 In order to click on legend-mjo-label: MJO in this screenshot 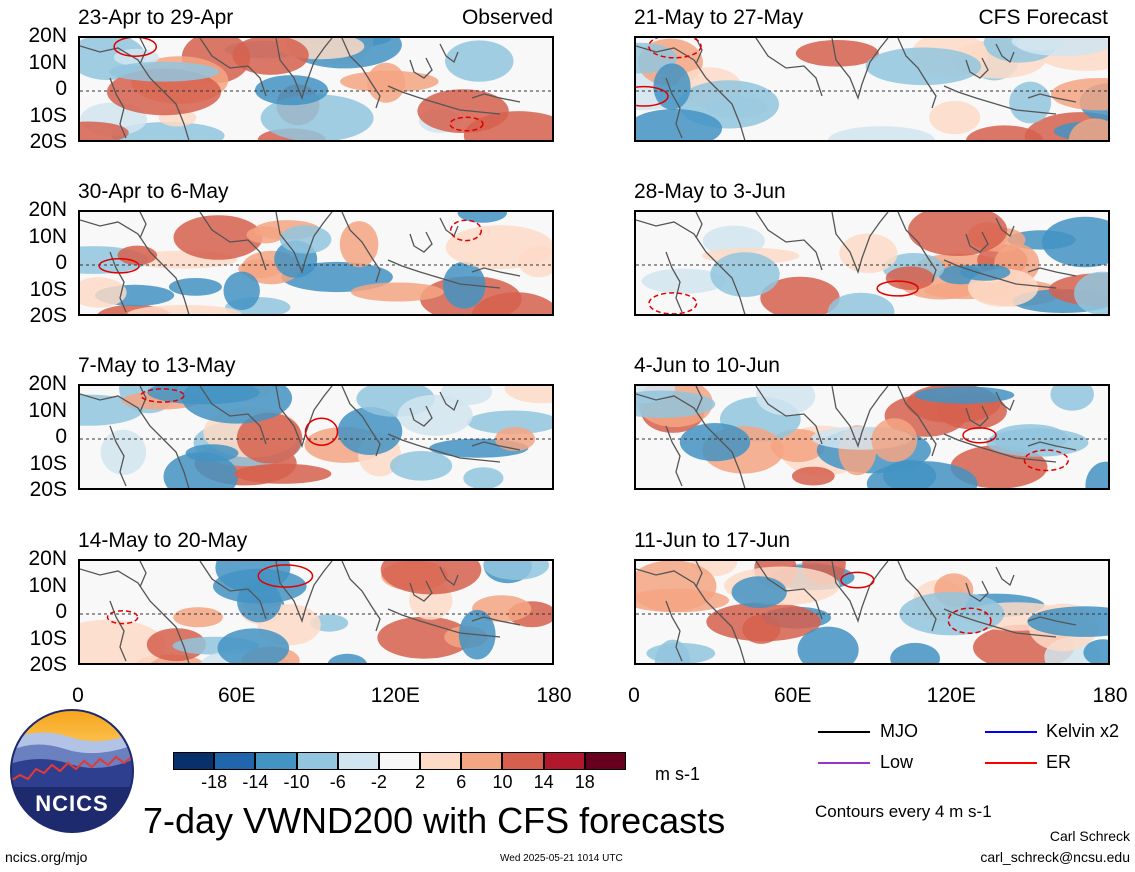, I will do `click(899, 731)`.